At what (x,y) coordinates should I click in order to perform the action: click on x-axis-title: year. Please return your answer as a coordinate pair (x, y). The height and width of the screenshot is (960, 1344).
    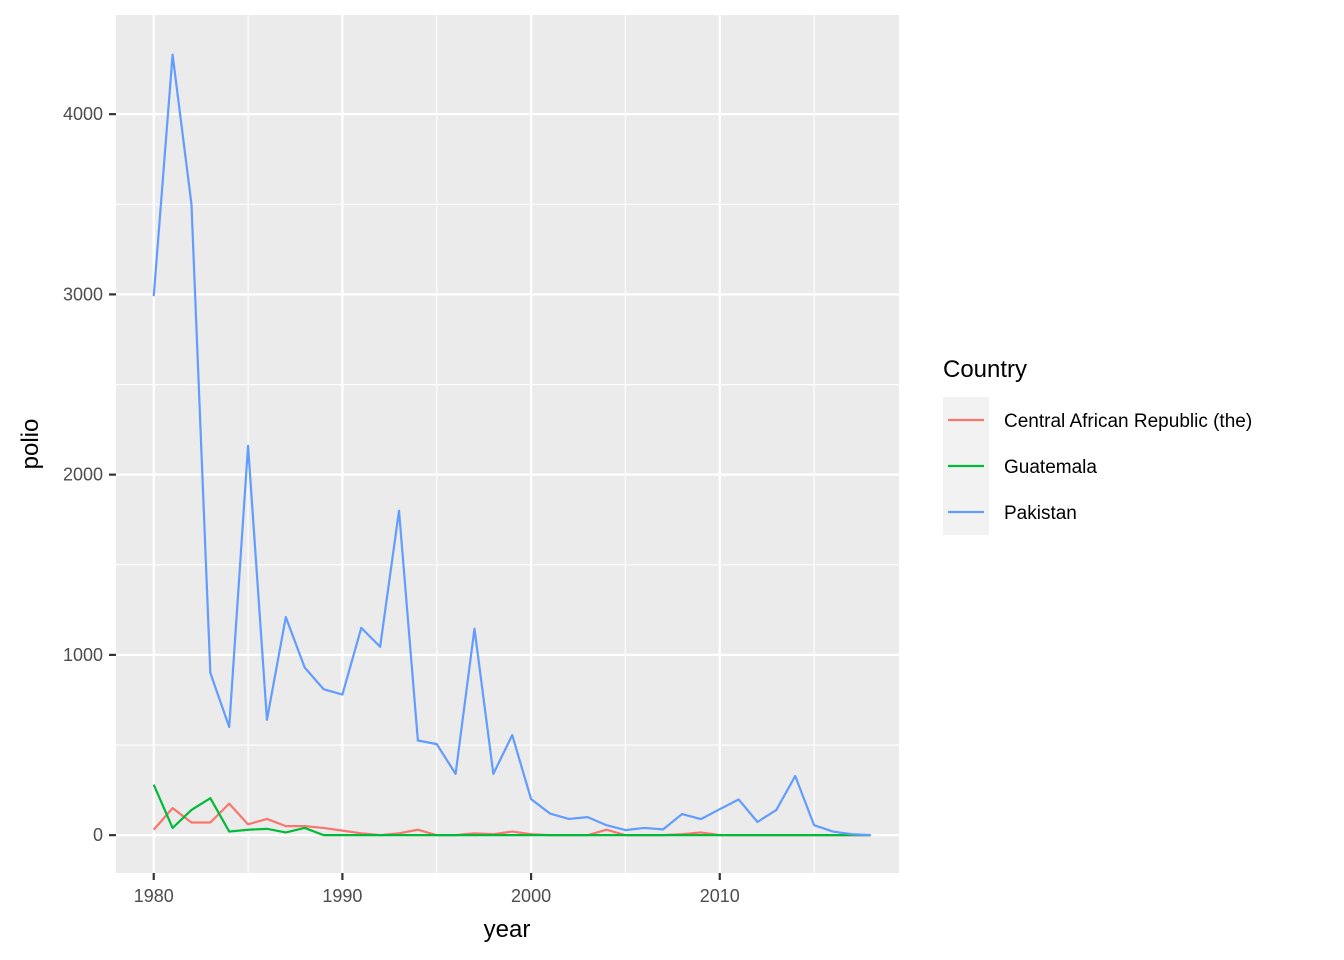
    Looking at the image, I should click on (507, 929).